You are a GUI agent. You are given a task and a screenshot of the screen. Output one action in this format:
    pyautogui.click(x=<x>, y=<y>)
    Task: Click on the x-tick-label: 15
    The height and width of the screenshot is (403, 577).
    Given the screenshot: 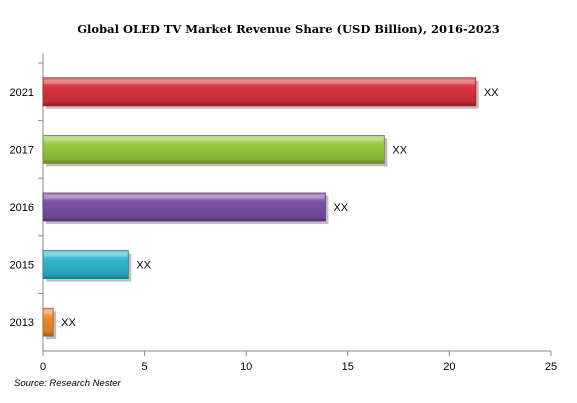 What is the action you would take?
    pyautogui.click(x=348, y=367)
    